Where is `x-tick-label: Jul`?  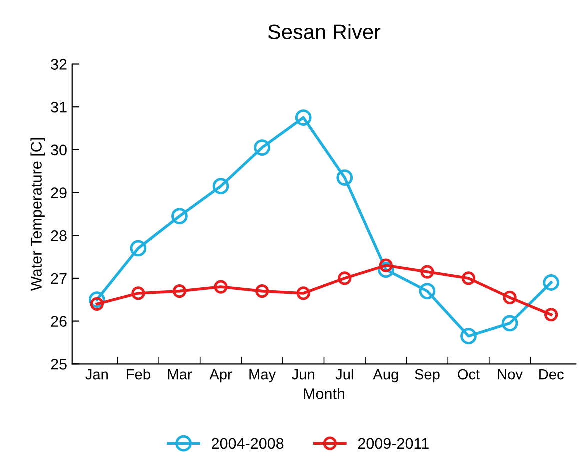 x-tick-label: Jul is located at coordinates (345, 374).